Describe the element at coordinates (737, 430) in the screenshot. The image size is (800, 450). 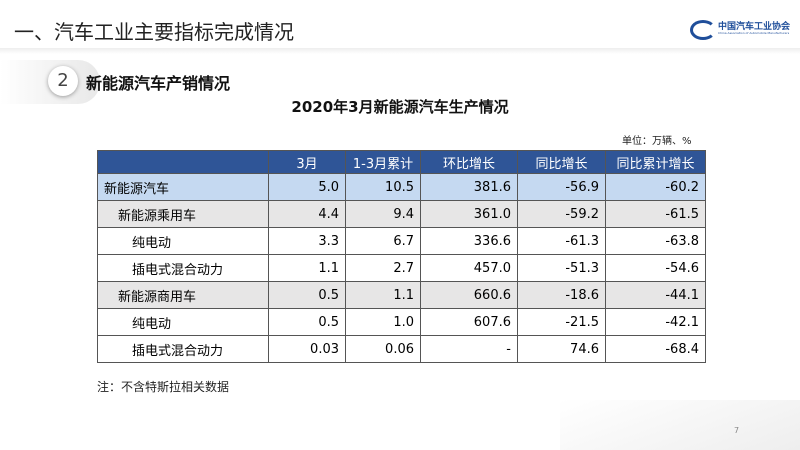
I see `page-number: 7` at that location.